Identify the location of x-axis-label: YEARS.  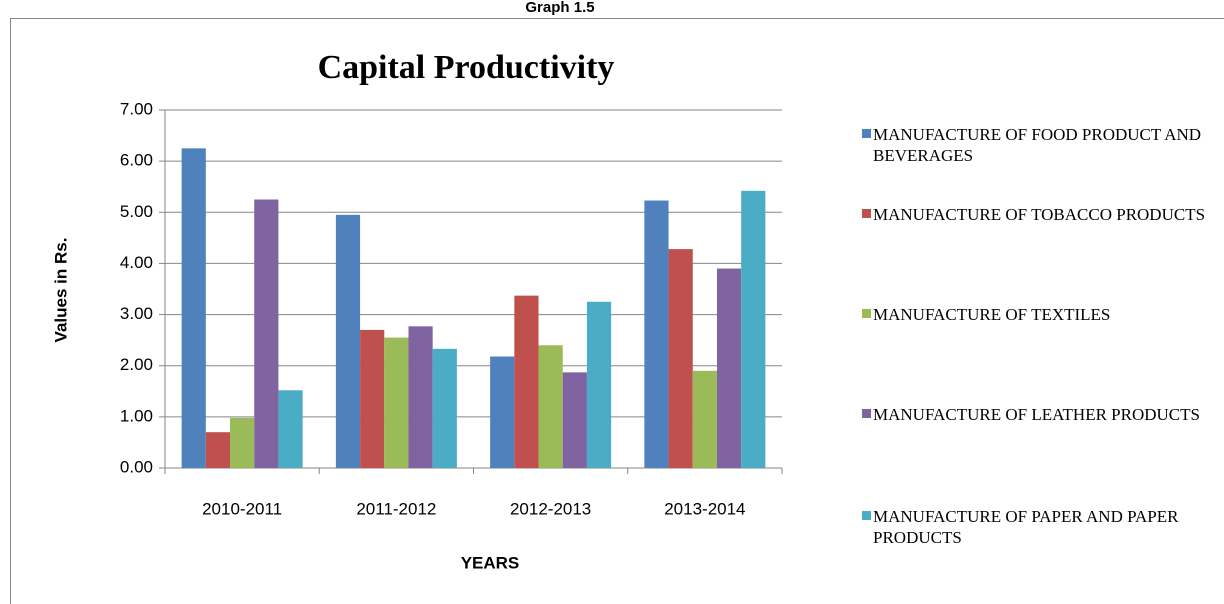
(490, 562).